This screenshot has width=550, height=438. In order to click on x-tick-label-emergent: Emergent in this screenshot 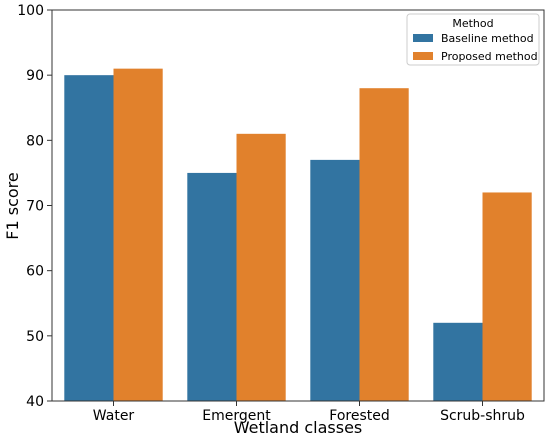, I will do `click(236, 416)`.